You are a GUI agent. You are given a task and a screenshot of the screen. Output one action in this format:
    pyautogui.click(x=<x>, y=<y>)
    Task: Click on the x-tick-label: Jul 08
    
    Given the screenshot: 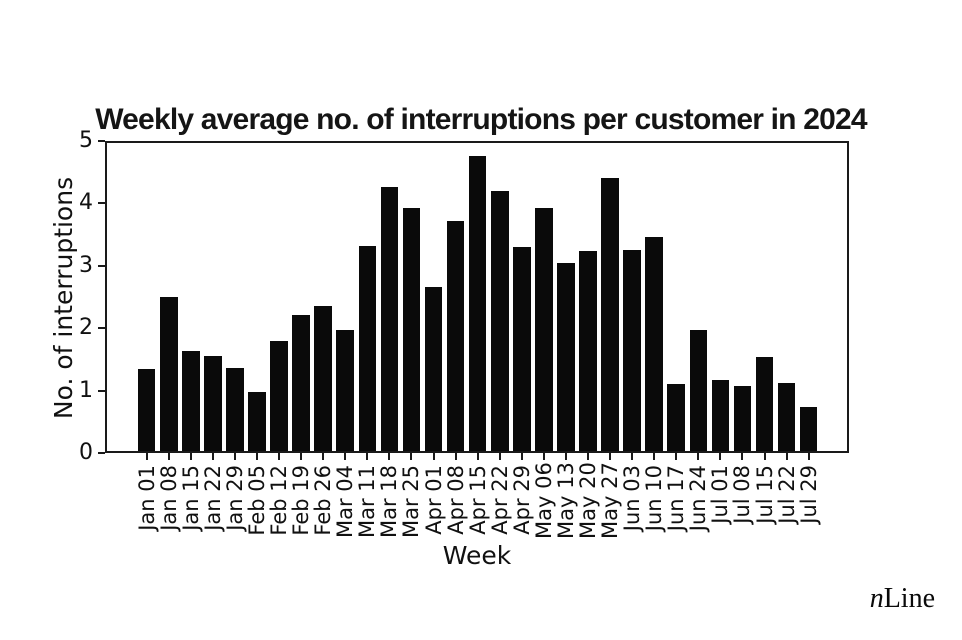 What is the action you would take?
    pyautogui.click(x=742, y=494)
    